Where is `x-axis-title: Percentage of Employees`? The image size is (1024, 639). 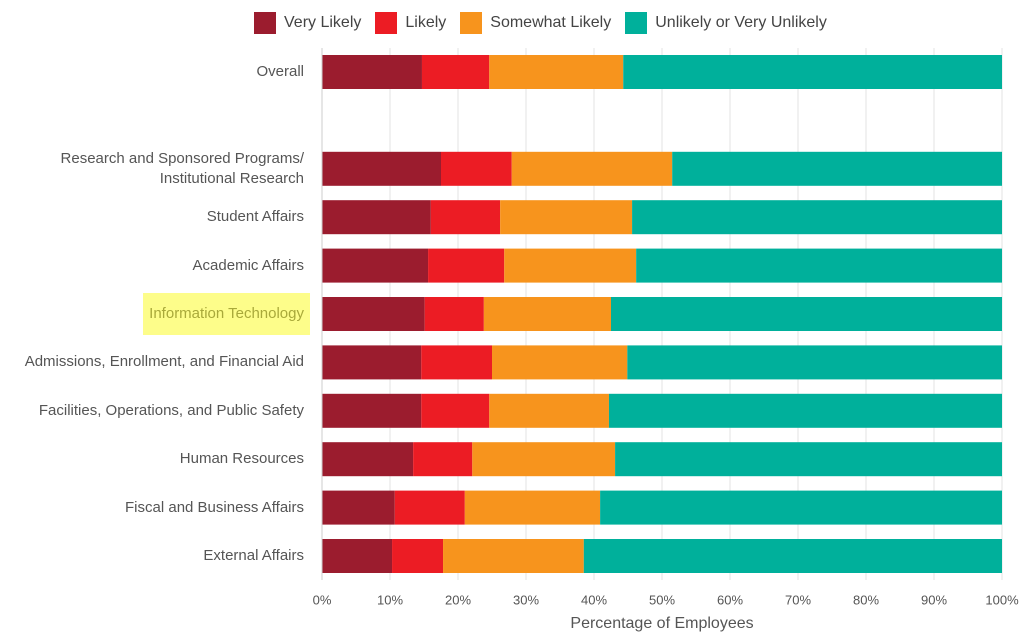 x-axis-title: Percentage of Employees is located at coordinates (661, 623).